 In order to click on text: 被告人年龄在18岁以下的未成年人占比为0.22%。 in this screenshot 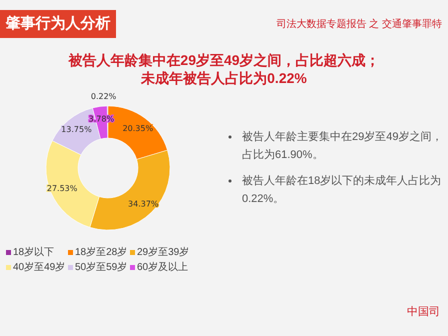, I will do `click(341, 190)`.